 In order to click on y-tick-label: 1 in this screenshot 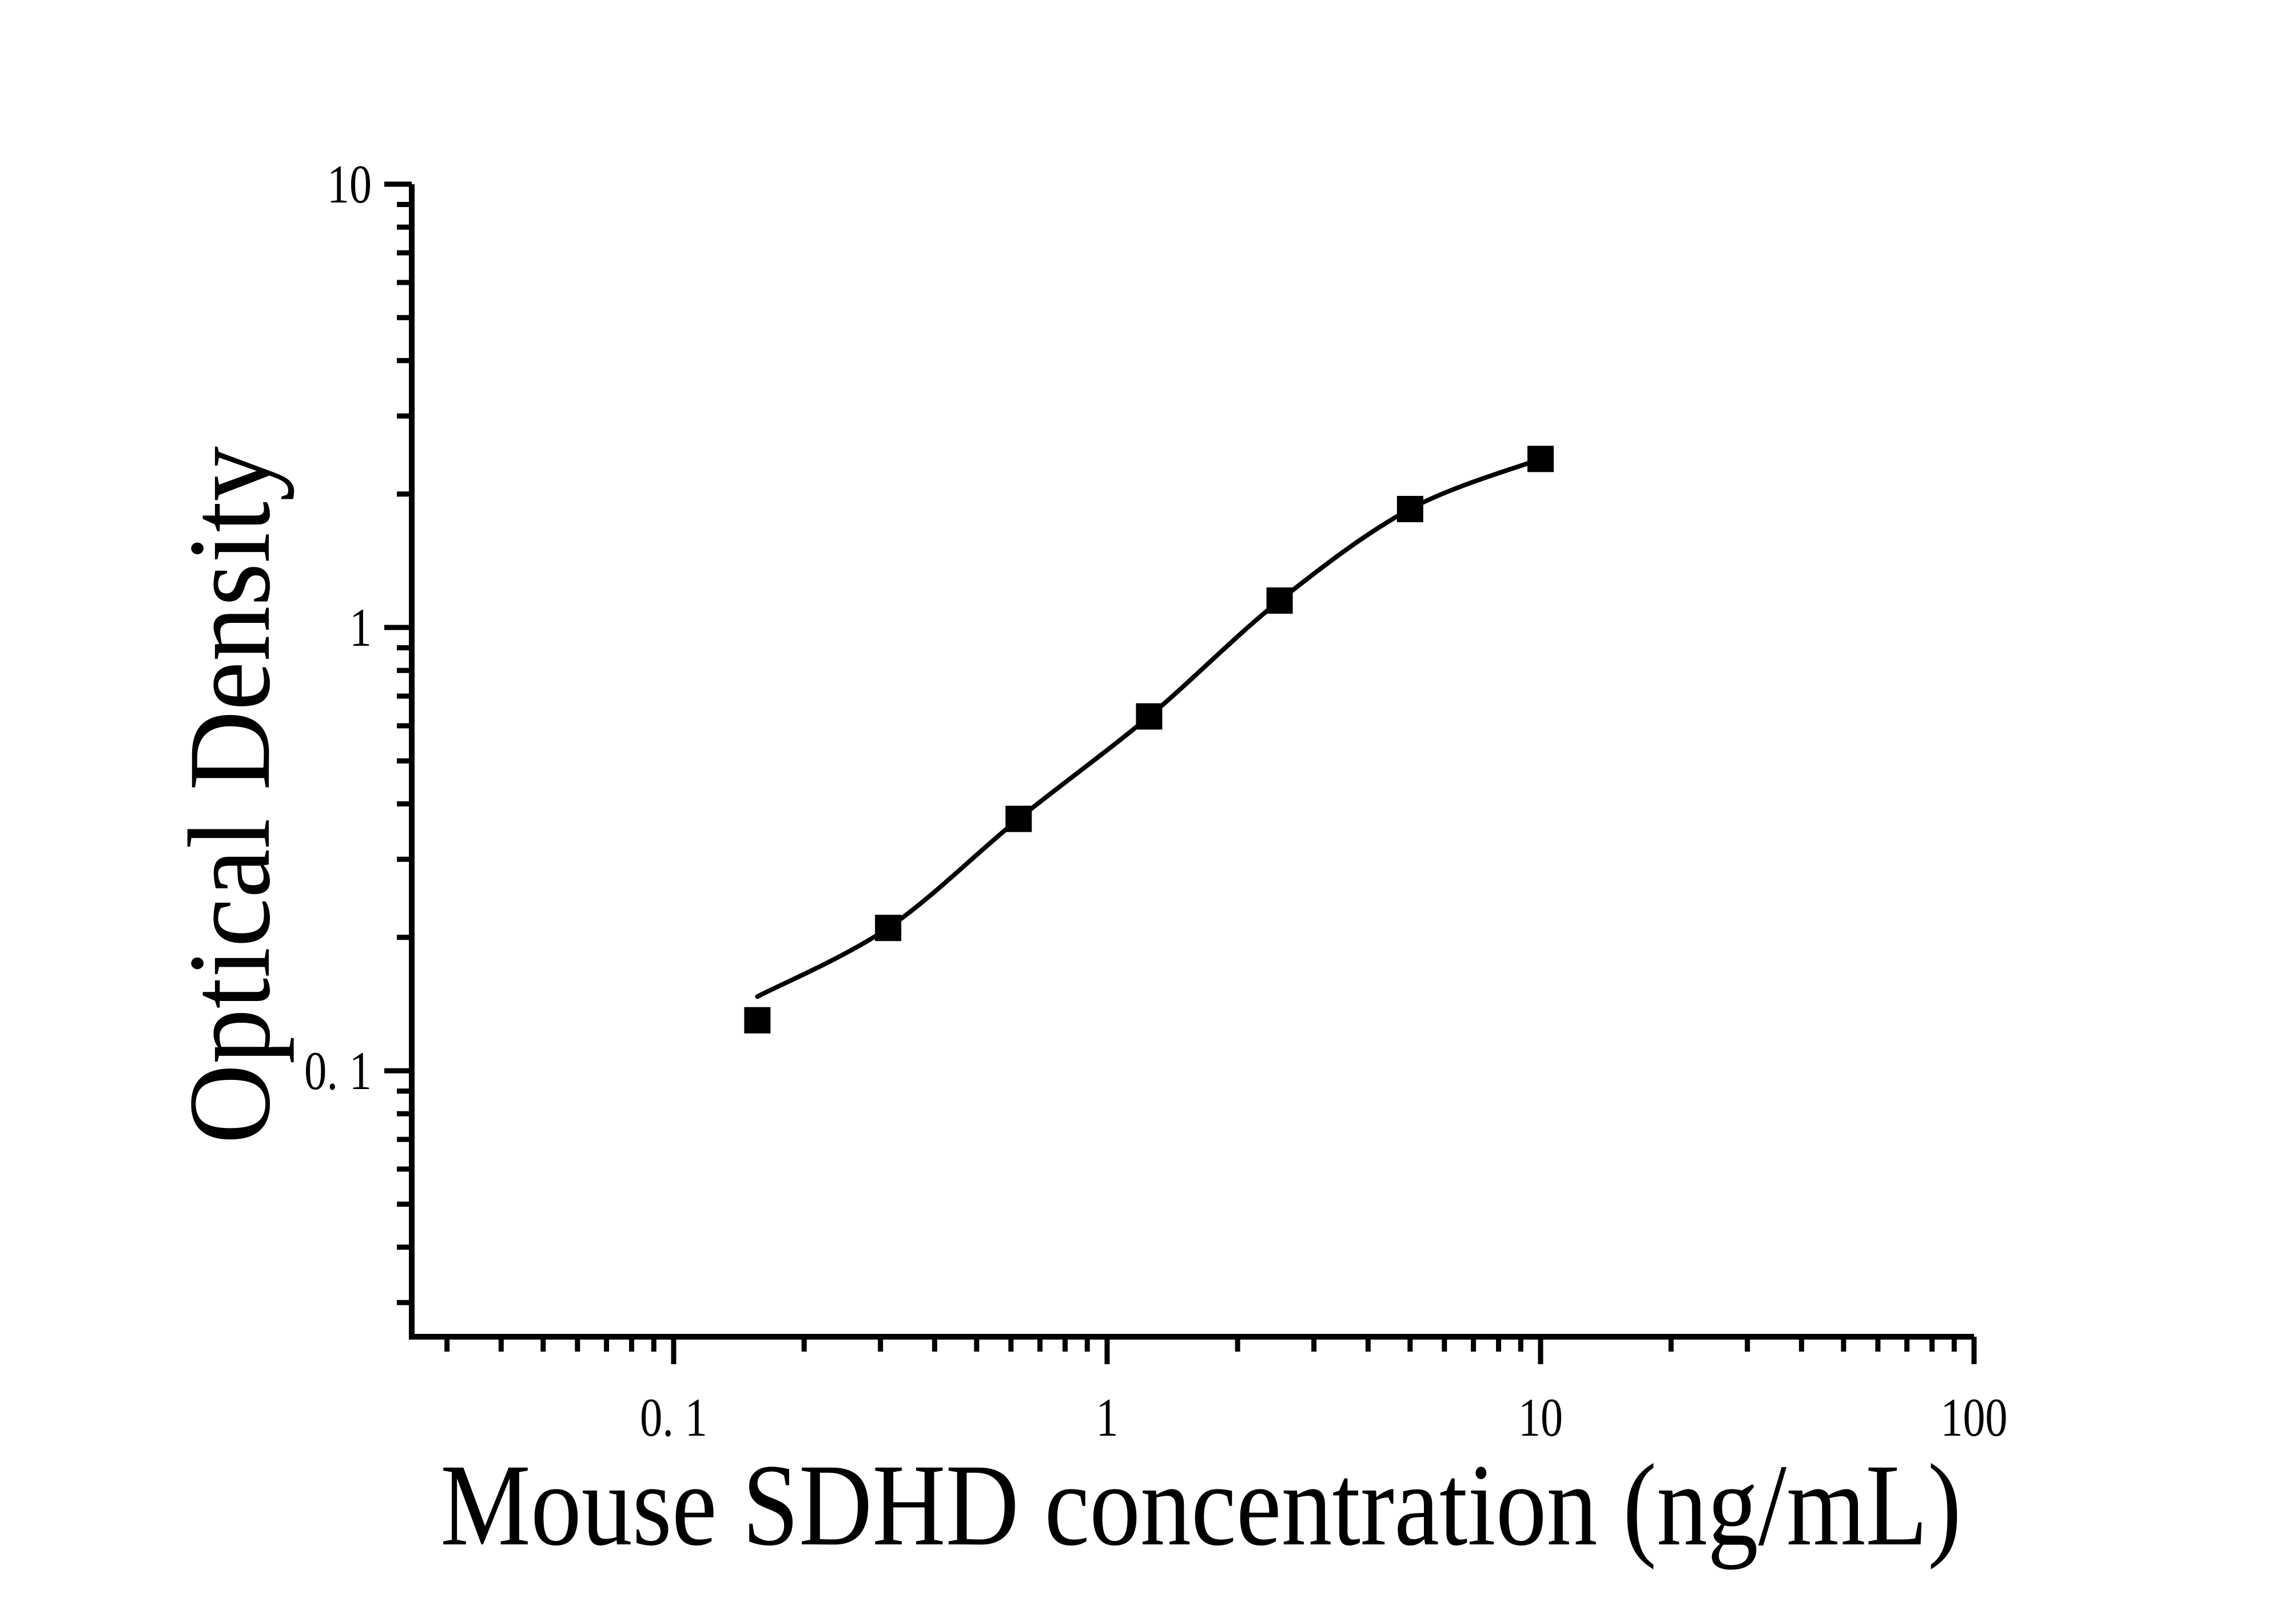, I will do `click(361, 627)`.